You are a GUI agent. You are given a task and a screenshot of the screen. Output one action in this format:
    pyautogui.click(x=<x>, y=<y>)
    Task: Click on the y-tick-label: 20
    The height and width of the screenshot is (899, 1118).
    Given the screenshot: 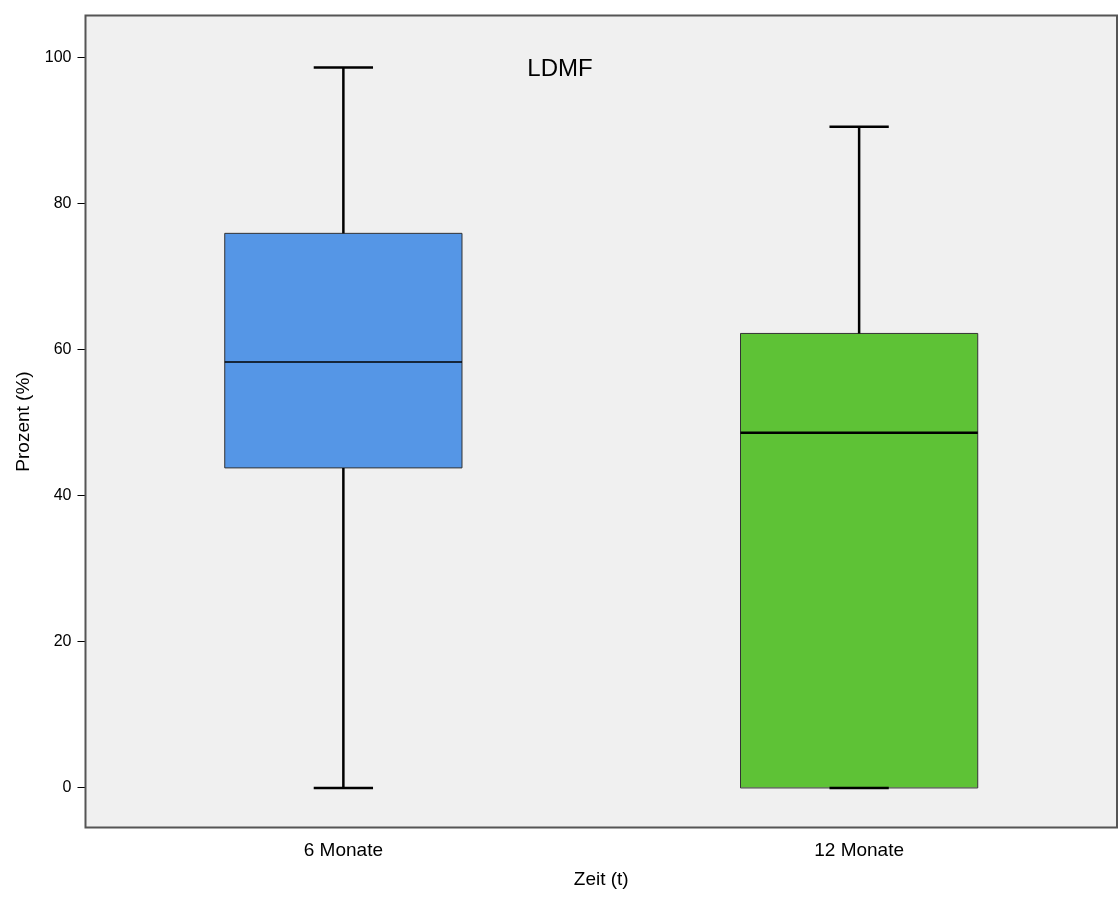 What is the action you would take?
    pyautogui.click(x=62, y=641)
    